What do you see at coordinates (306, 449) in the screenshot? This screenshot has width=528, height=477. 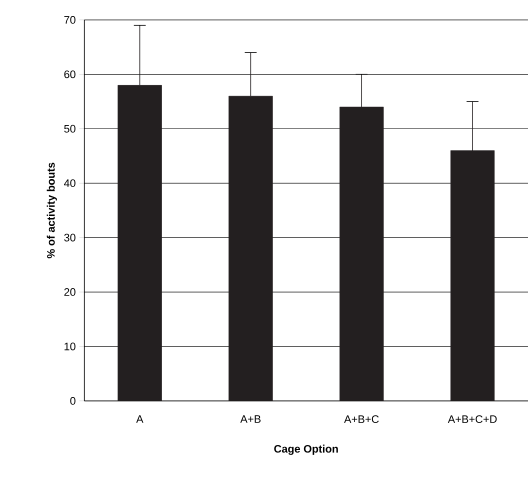 I see `x-axis-title: Cage Option` at bounding box center [306, 449].